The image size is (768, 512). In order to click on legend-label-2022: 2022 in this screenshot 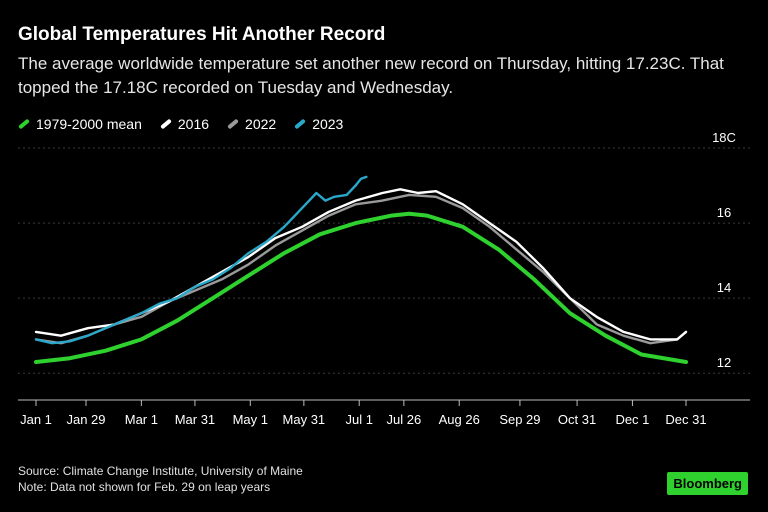, I will do `click(261, 124)`.